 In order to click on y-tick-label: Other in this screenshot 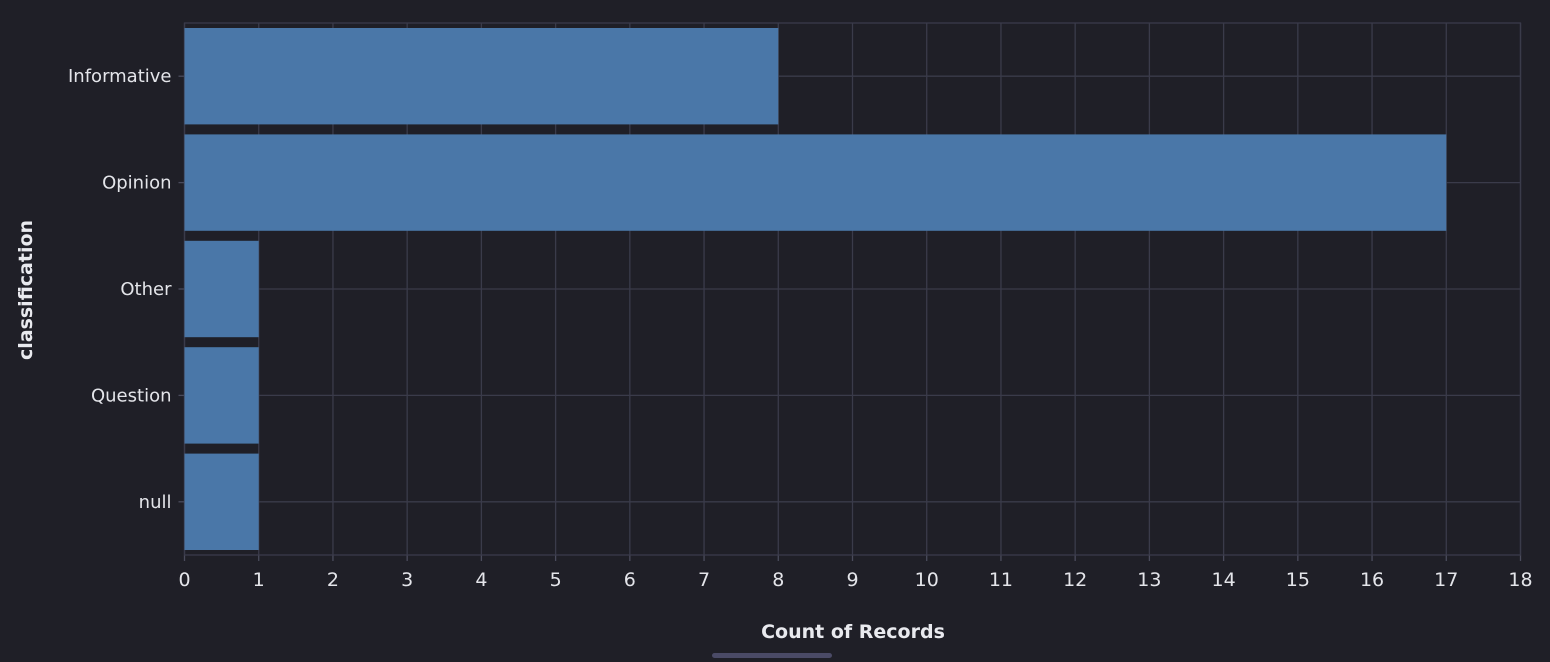, I will do `click(146, 289)`.